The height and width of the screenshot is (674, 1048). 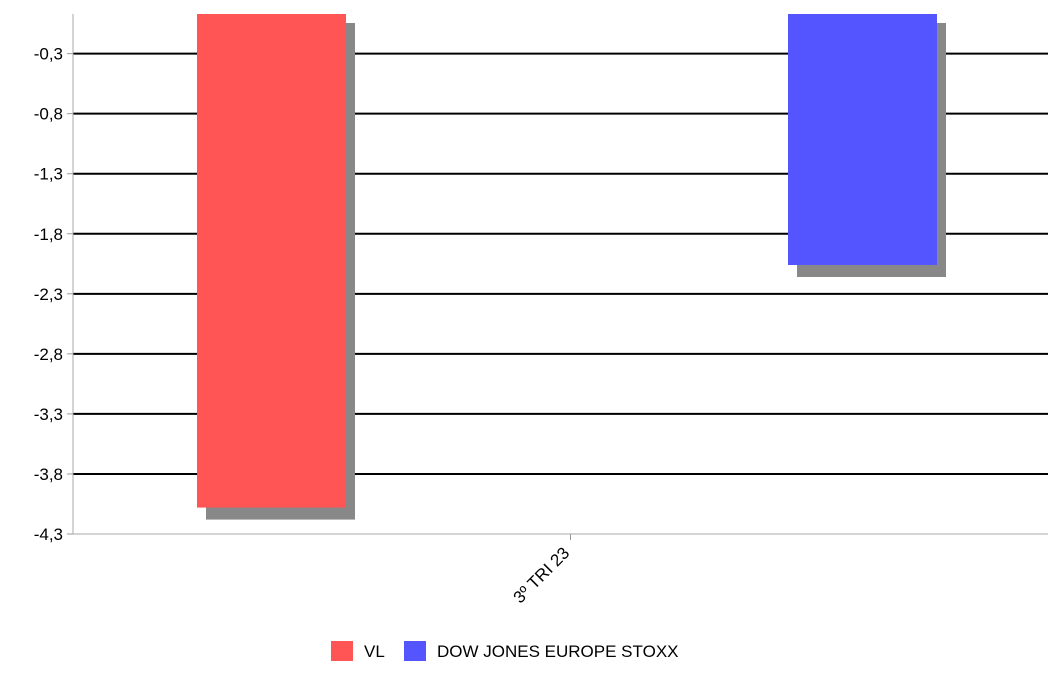 I want to click on y-tick-labels: -0,3 -0,8 -1,3 -1,8 -2,3 -2,8 -3,3 -3,8 -4,3, so click(x=48, y=294).